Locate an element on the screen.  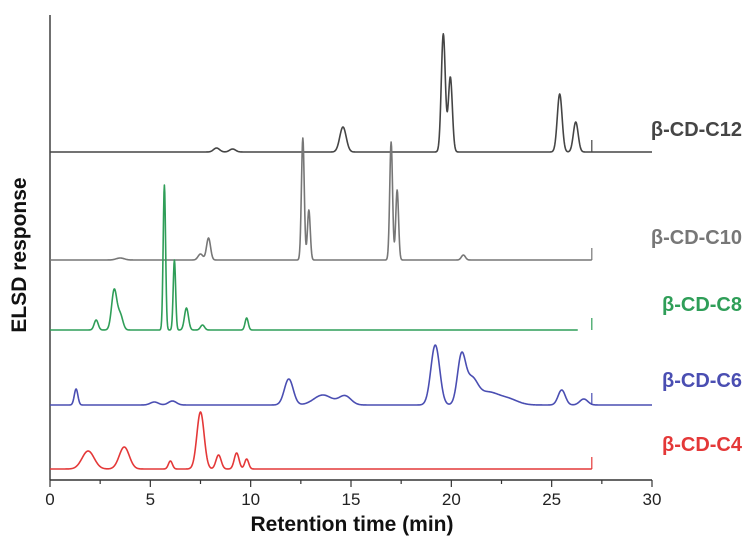
x-tick-label: 5 is located at coordinates (150, 499).